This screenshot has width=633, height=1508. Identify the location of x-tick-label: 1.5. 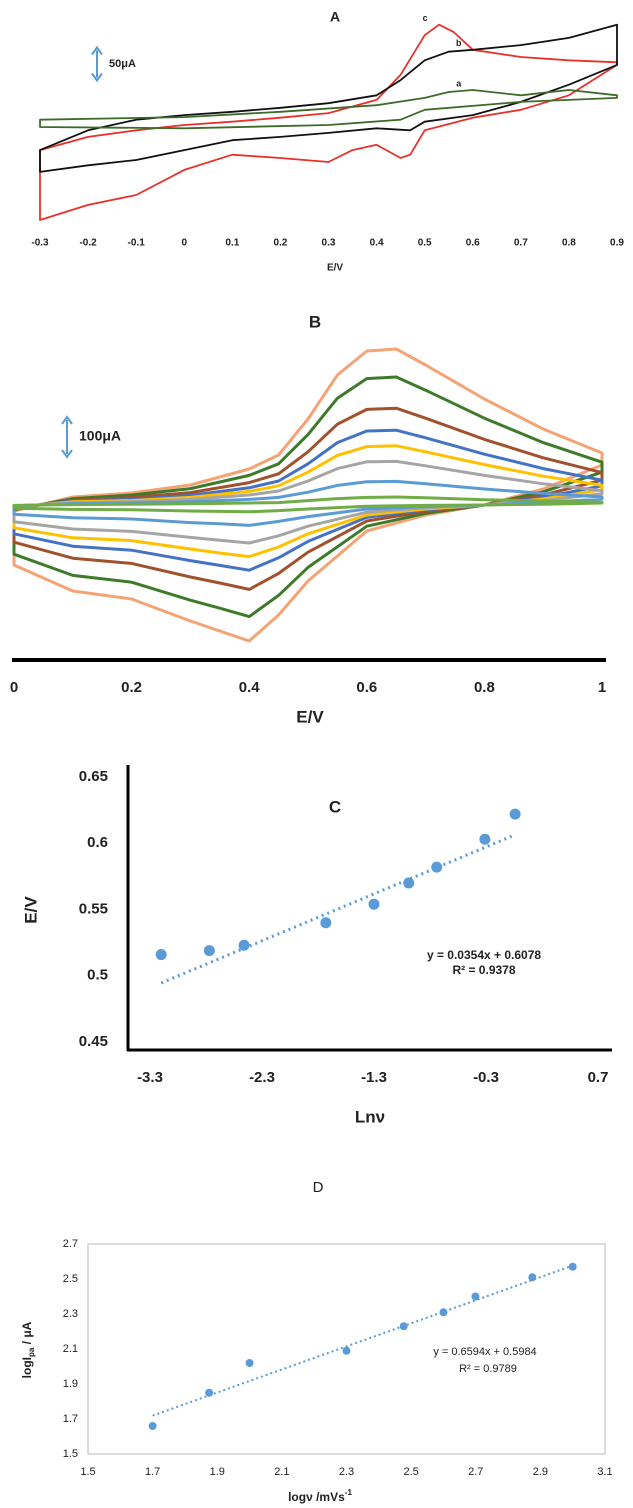
(87, 1472).